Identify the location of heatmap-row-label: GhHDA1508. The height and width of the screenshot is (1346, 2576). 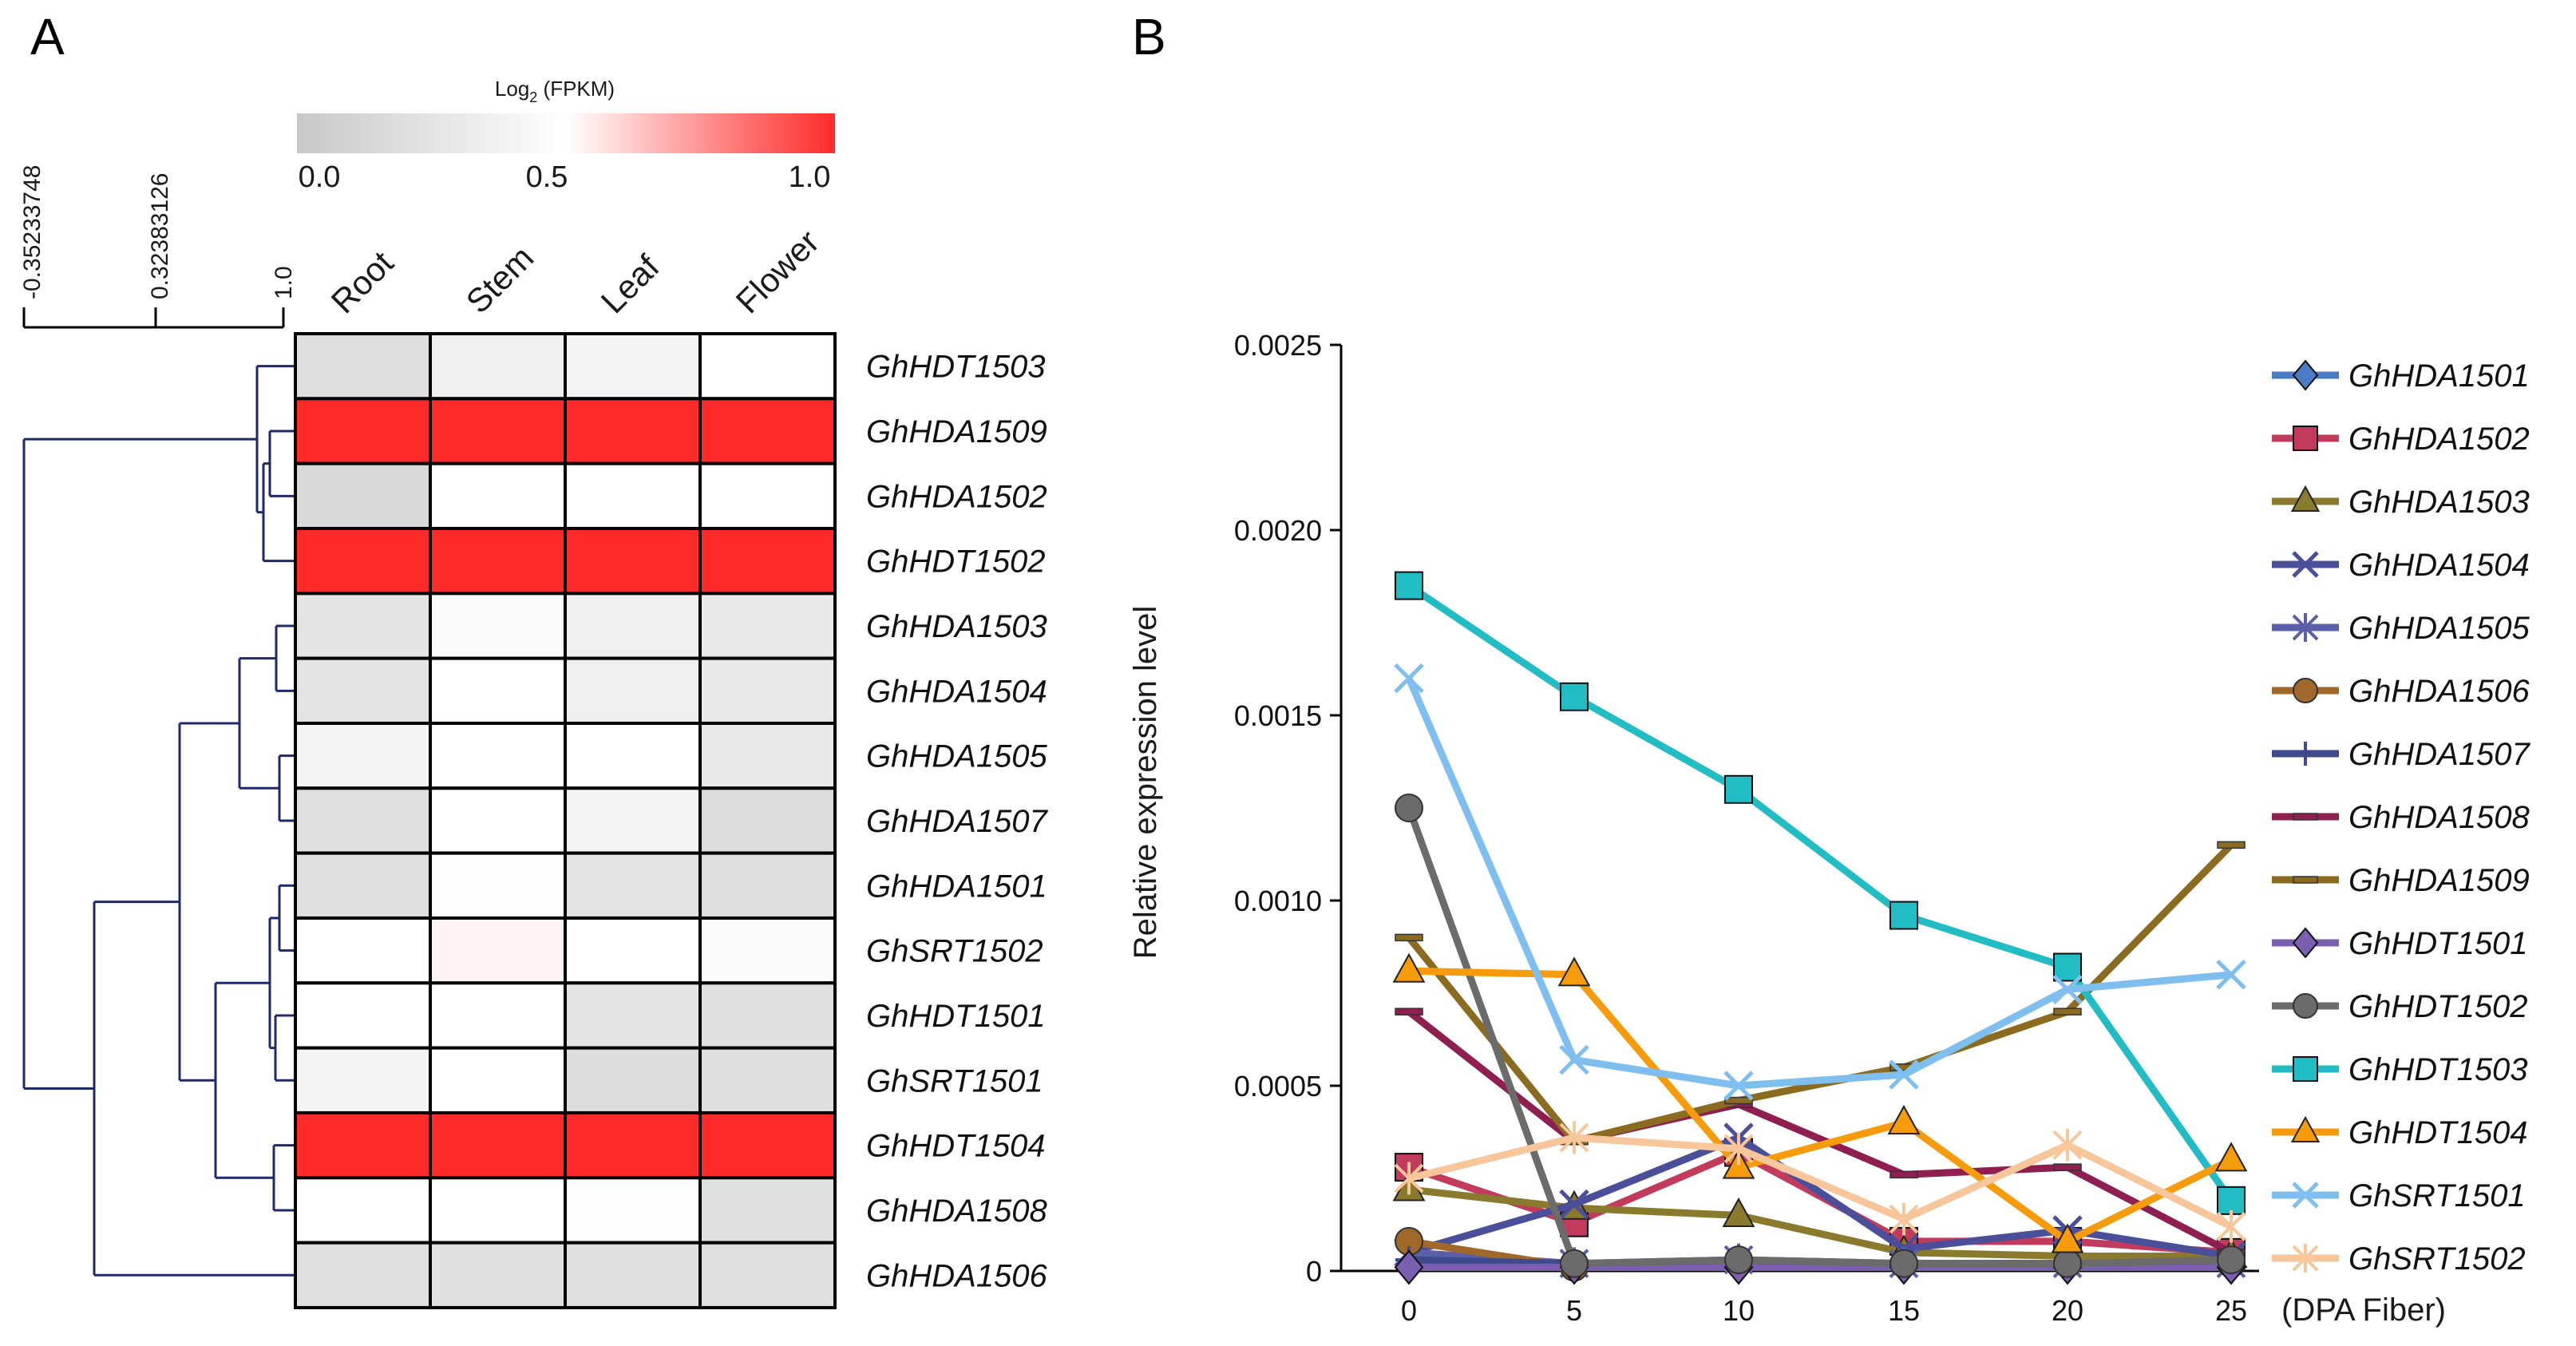
(957, 1211).